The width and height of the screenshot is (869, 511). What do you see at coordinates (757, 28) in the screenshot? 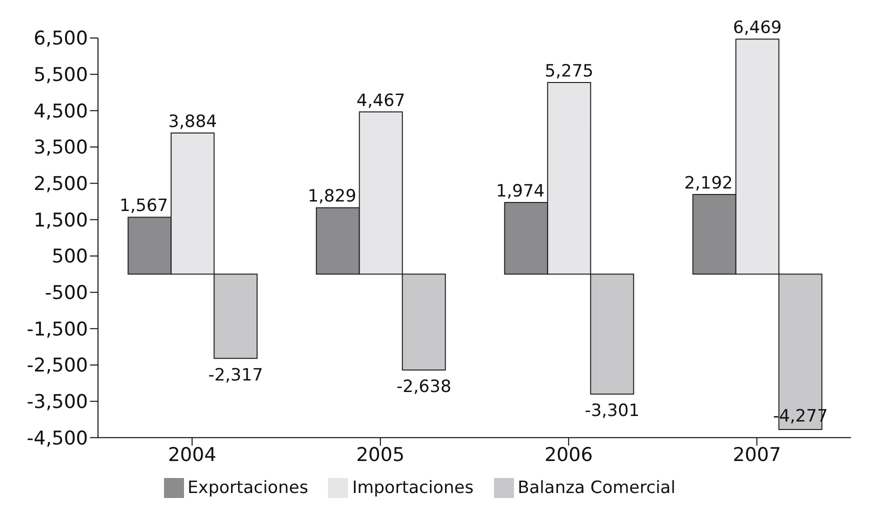
I see `data-label: 6,469` at bounding box center [757, 28].